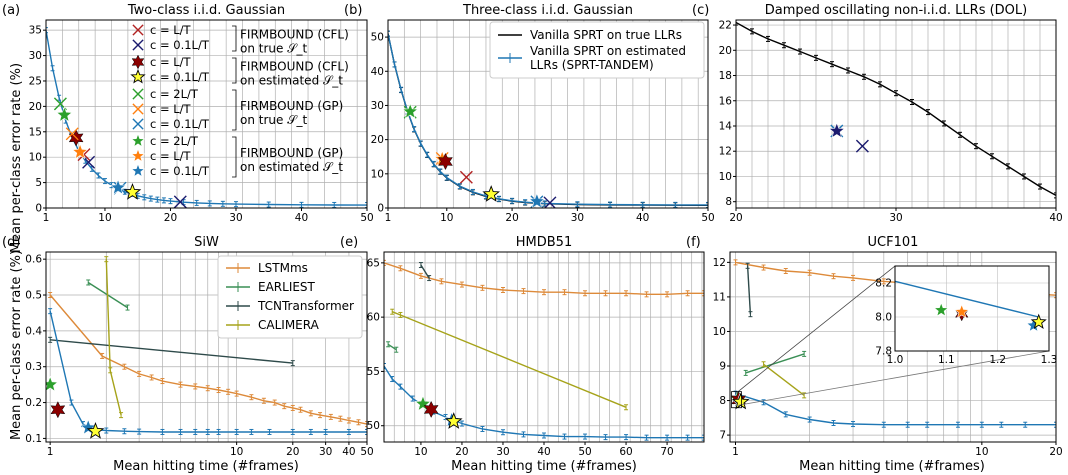  I want to click on y-tick-label: 0.2, so click(33, 403).